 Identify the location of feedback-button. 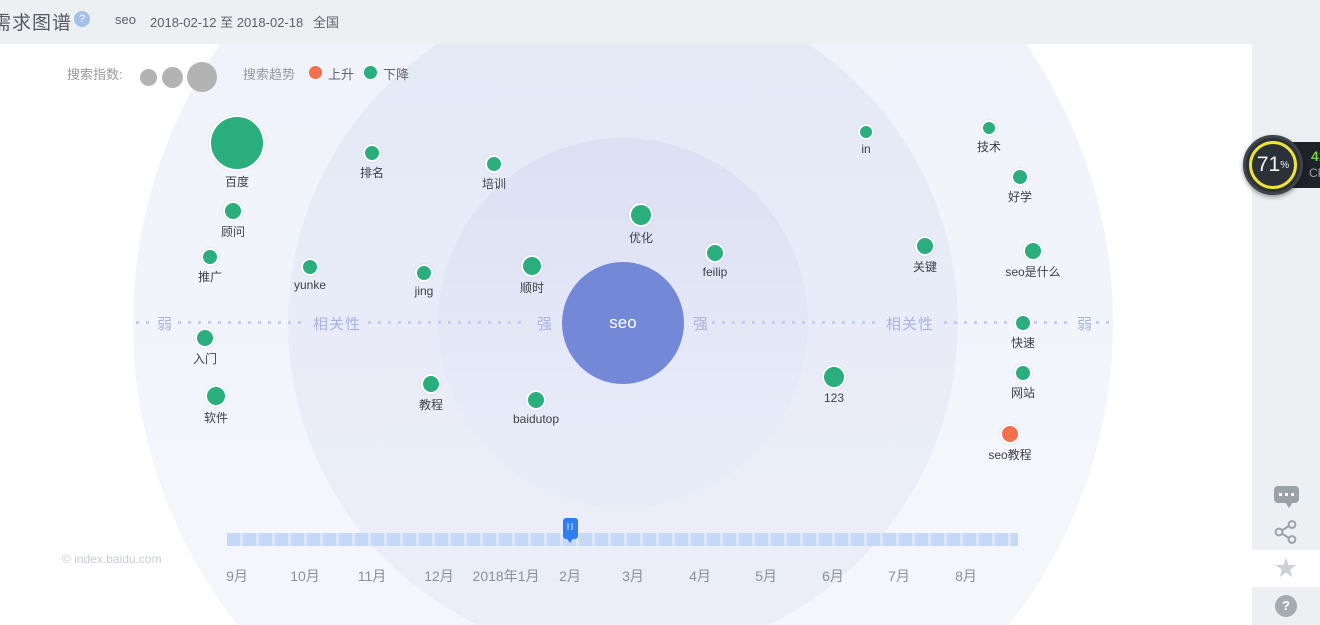
(1286, 494).